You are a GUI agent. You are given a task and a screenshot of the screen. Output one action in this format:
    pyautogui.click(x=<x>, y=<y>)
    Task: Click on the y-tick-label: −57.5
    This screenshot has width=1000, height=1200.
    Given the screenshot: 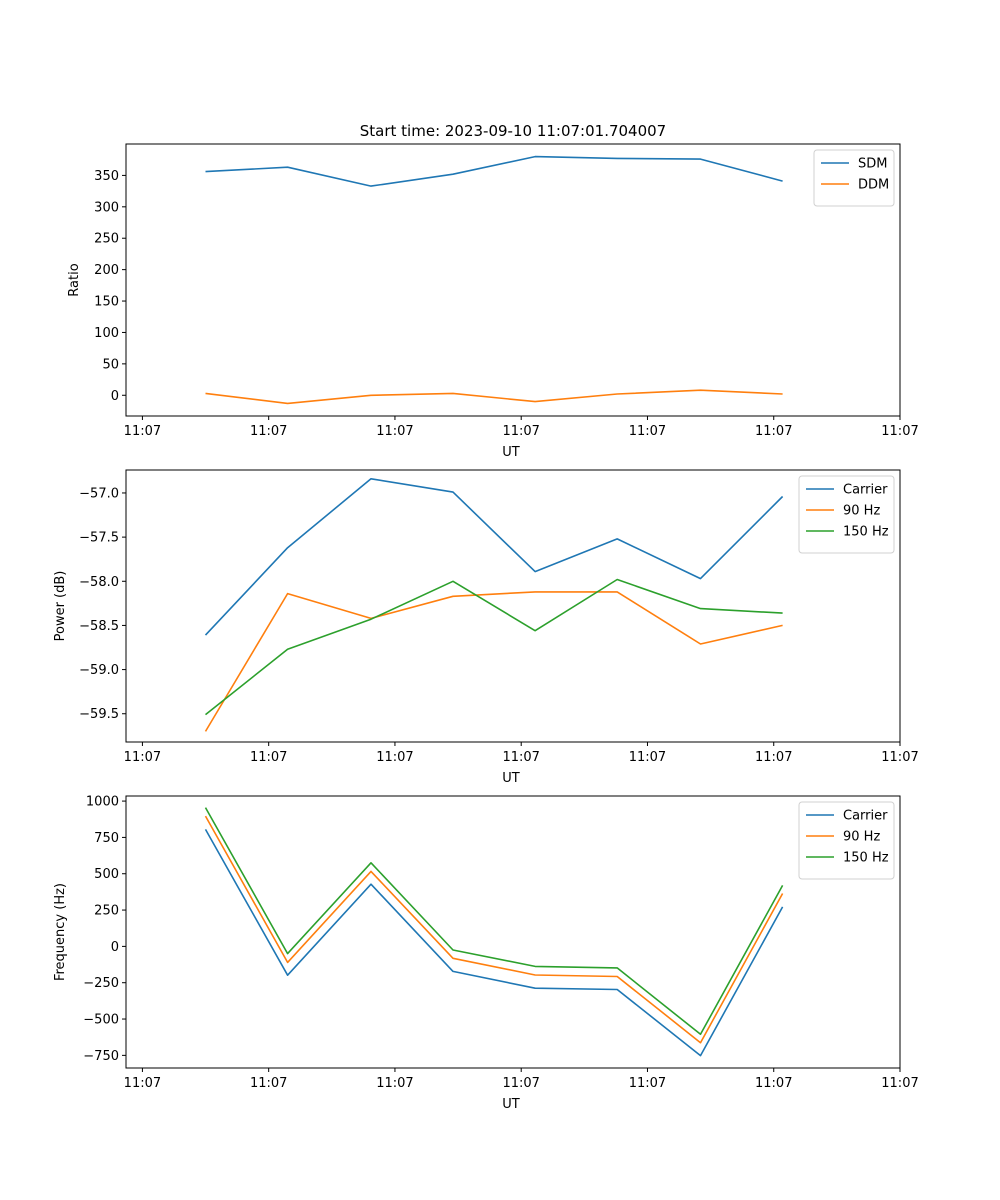 What is the action you would take?
    pyautogui.click(x=99, y=538)
    